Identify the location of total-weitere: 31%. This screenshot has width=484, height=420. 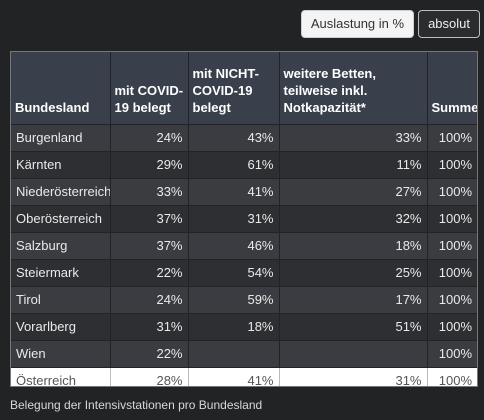
(353, 376).